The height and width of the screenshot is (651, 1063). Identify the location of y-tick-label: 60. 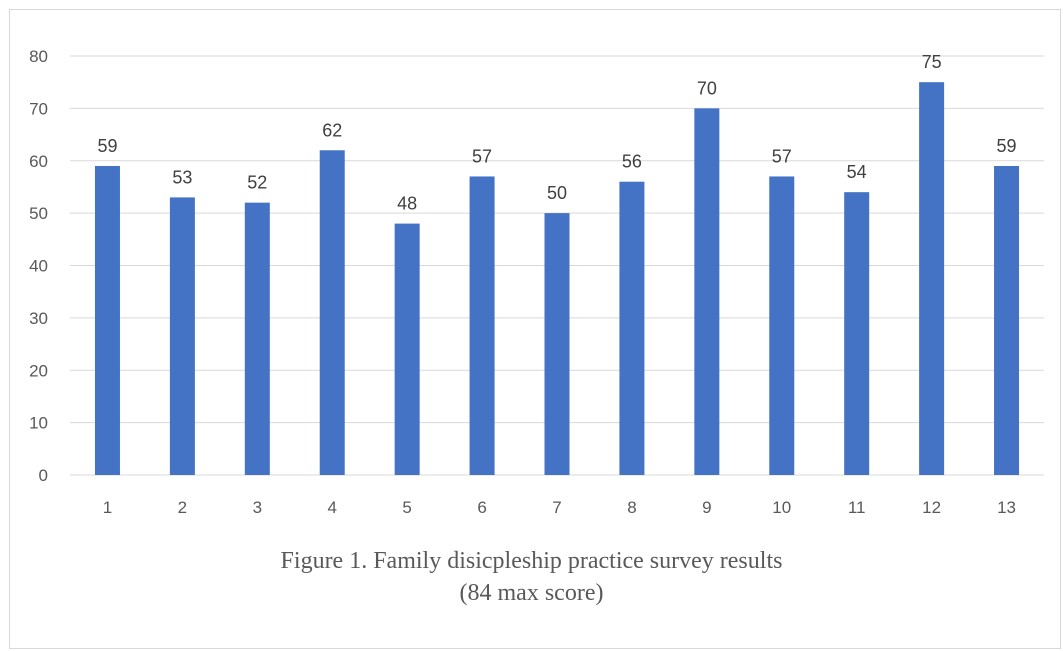
(38, 161).